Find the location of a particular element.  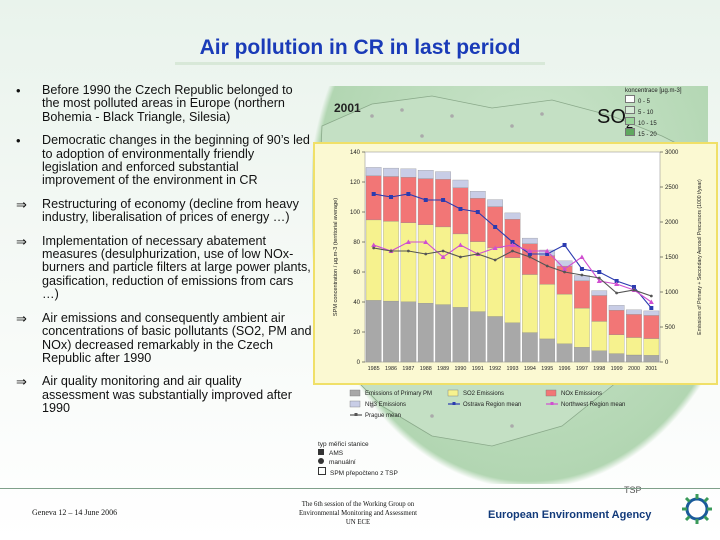

footer-session-line: The 6th session of the Working Group on is located at coordinates (358, 504).